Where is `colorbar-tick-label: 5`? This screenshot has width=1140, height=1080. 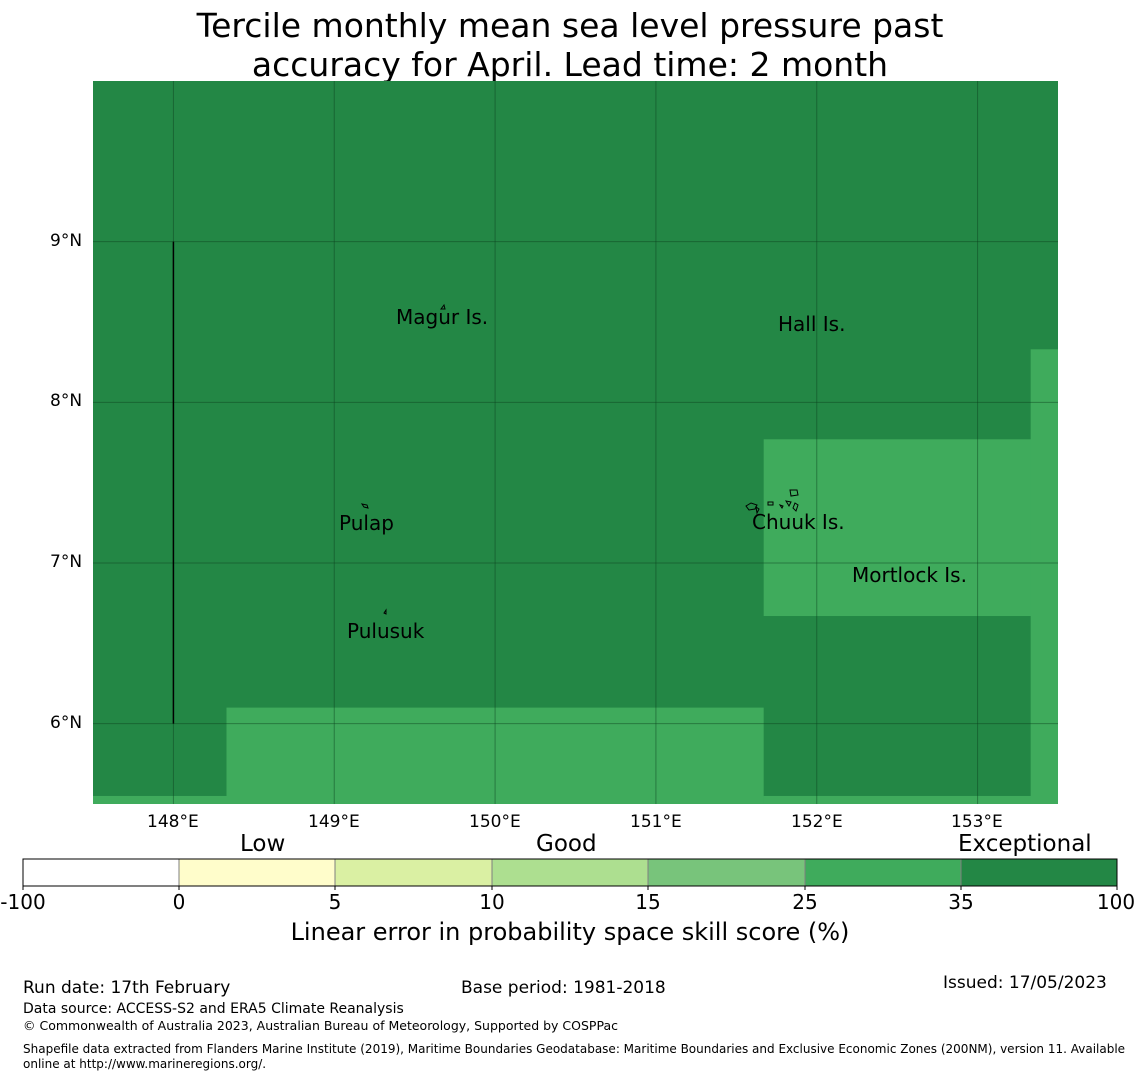
colorbar-tick-label: 5 is located at coordinates (335, 902).